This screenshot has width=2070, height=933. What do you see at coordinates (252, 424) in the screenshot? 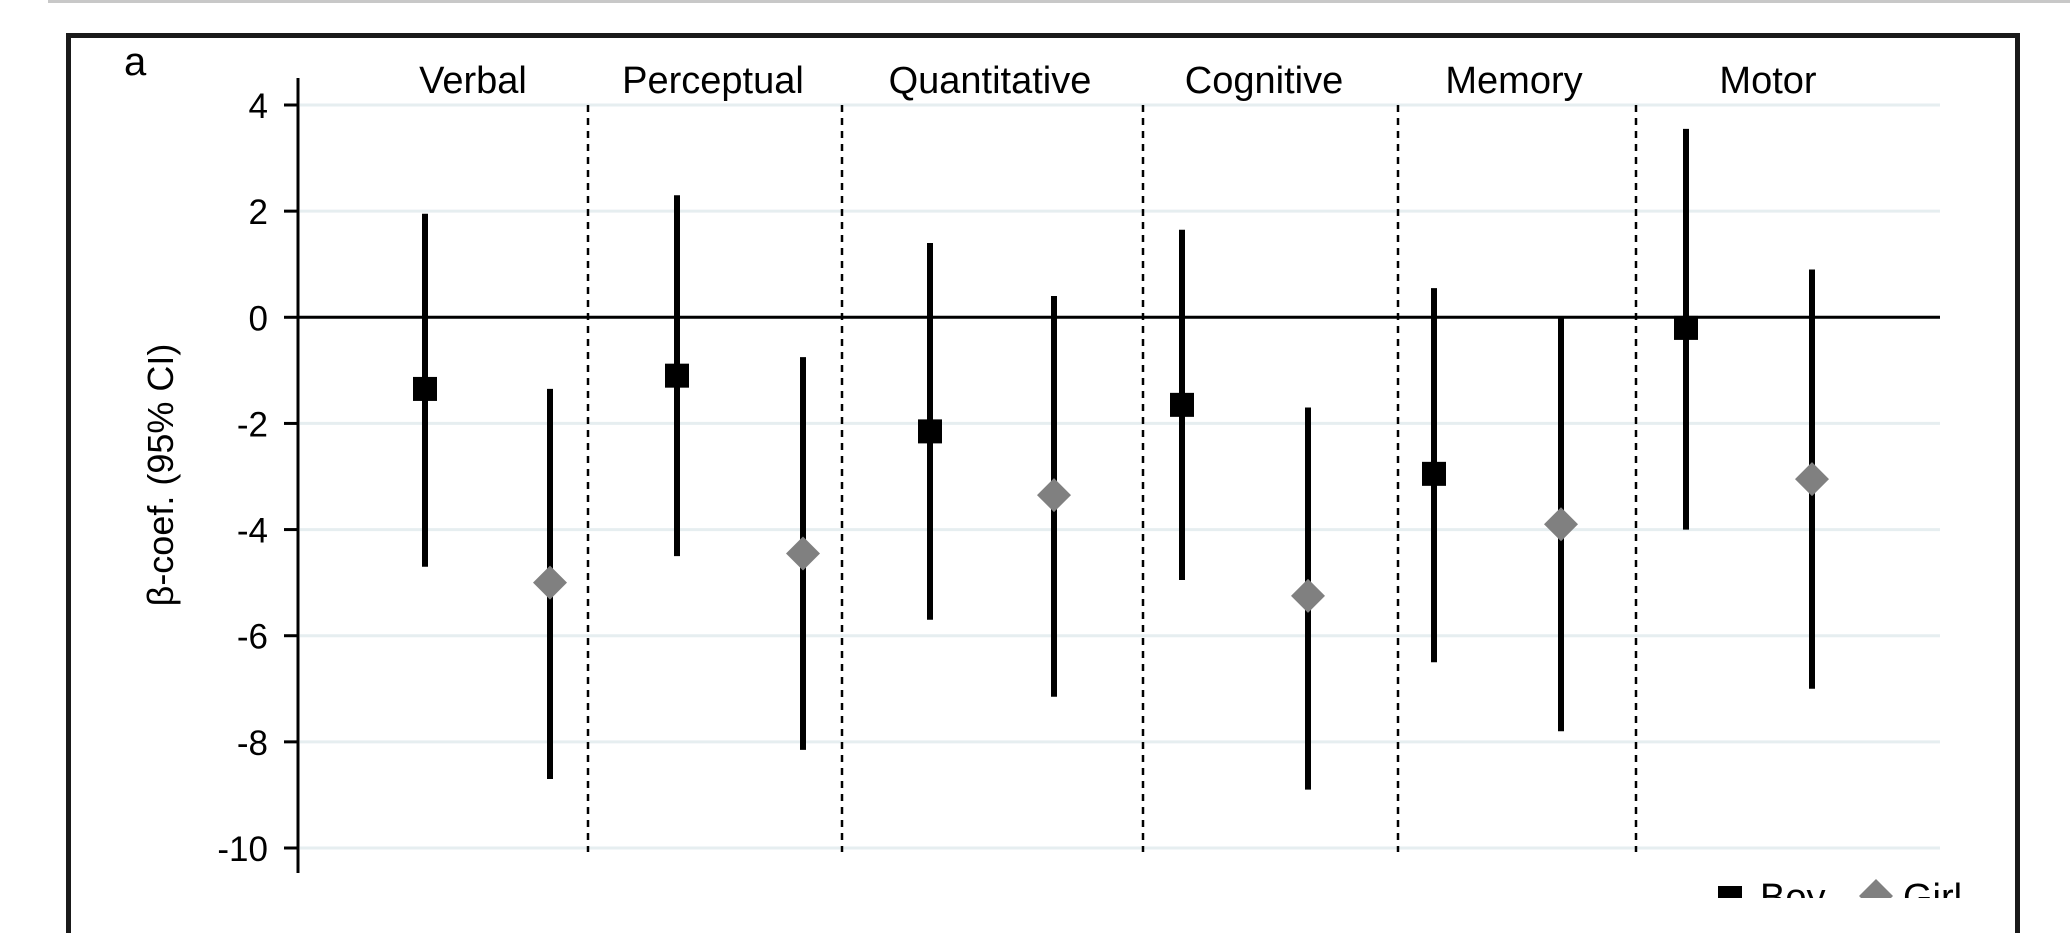
I see `y-tick-label: -2` at bounding box center [252, 424].